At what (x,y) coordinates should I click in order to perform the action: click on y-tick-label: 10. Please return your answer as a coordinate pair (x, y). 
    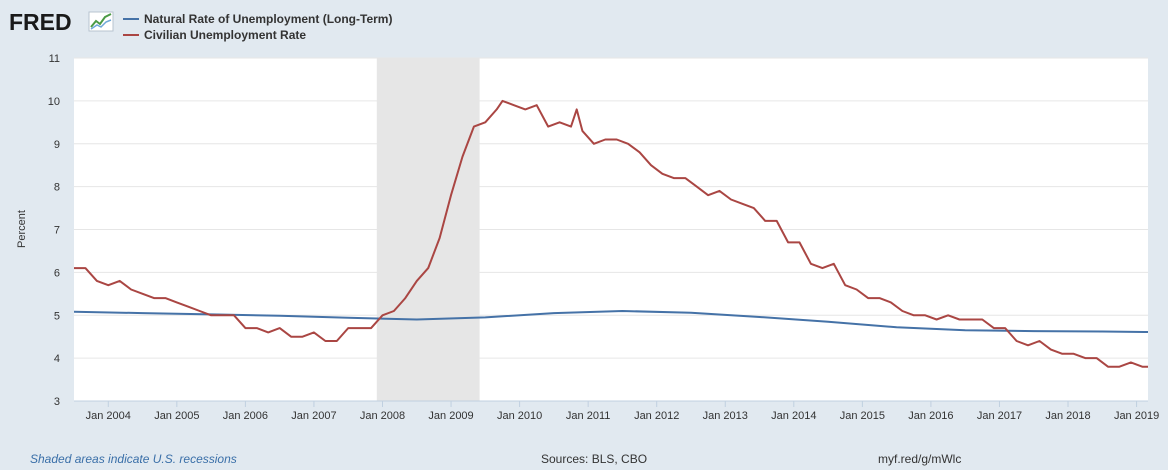
    Looking at the image, I should click on (54, 102).